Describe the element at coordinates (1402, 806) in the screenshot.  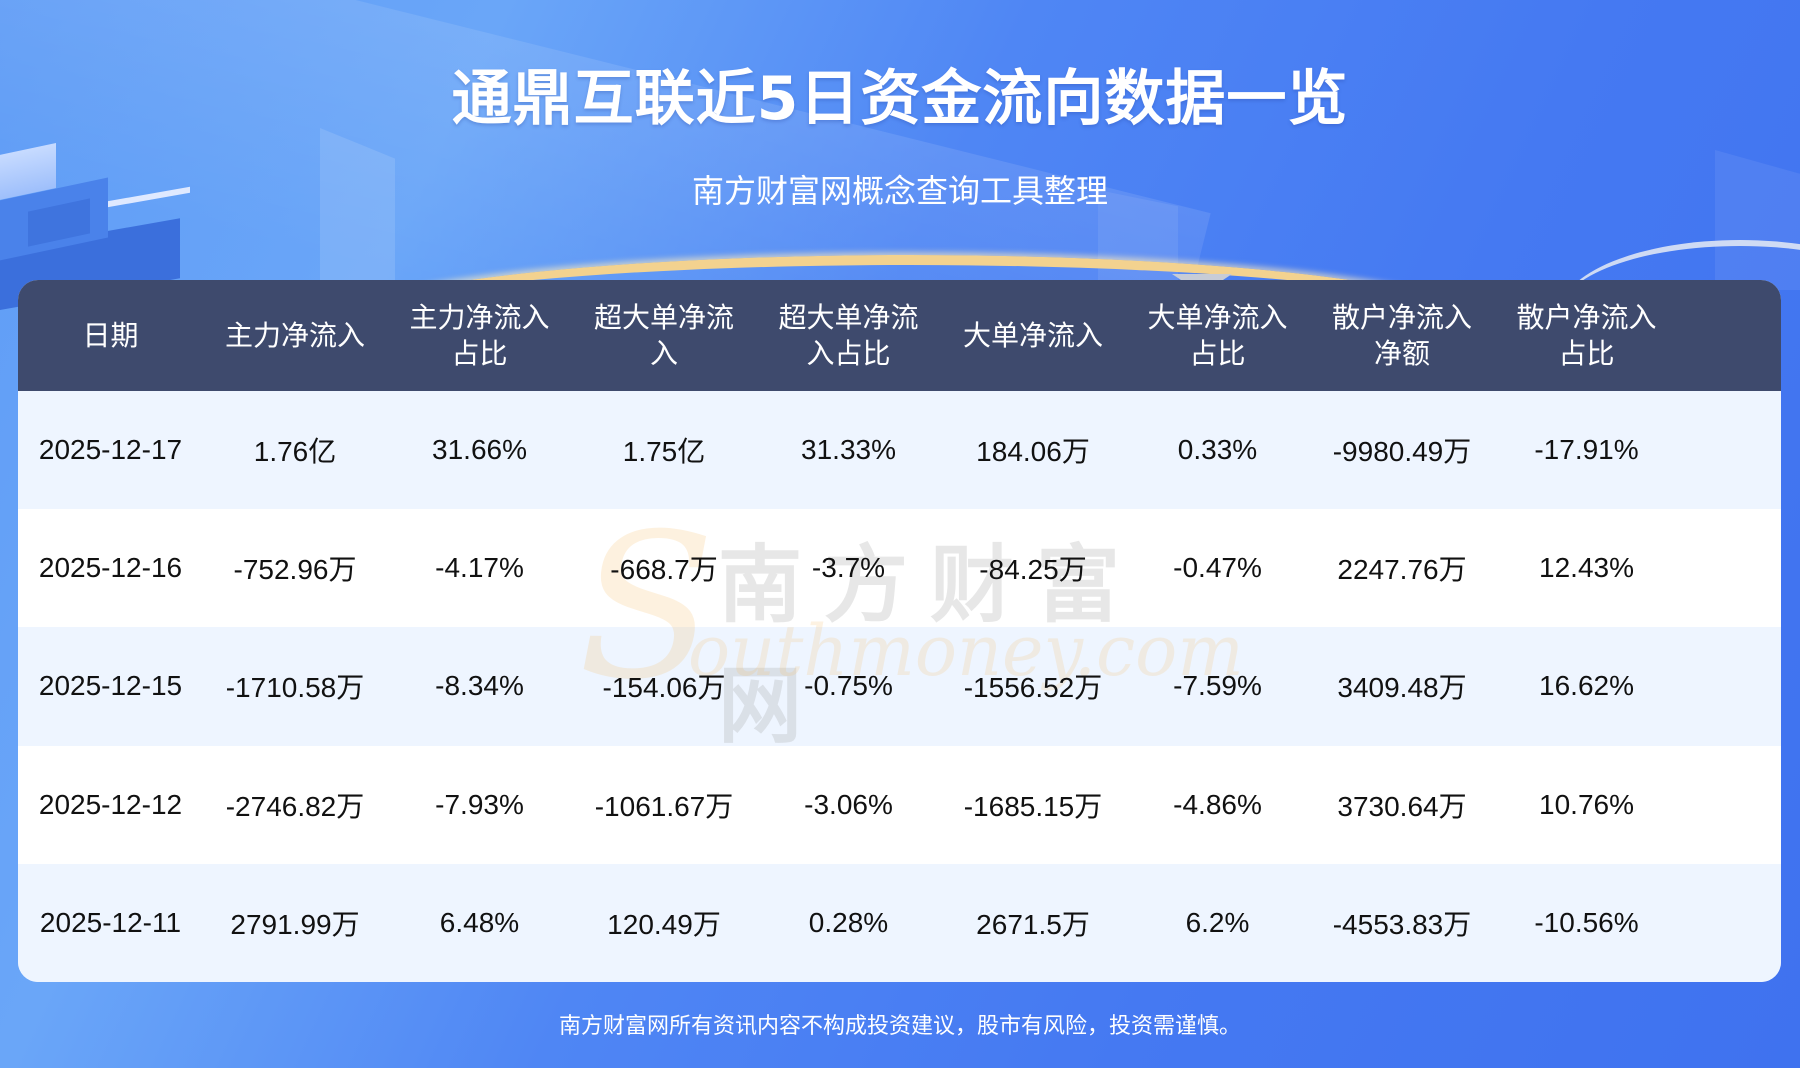
I see `cell-retail-net-inflow-amount: 3730.64万` at that location.